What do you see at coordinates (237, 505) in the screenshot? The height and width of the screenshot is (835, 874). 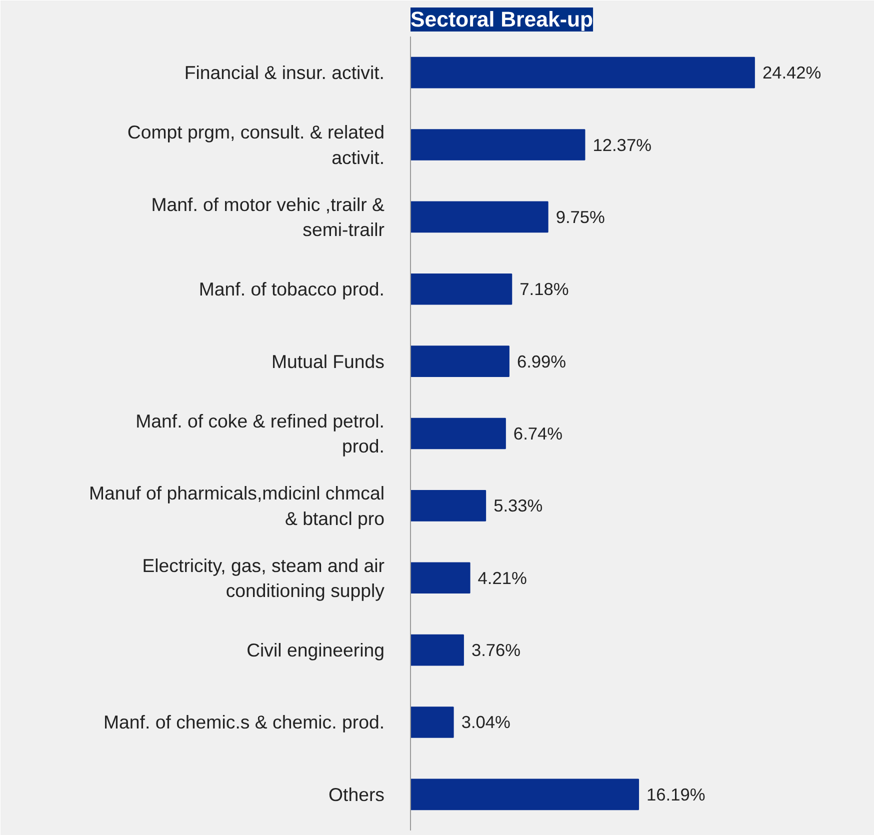 I see `y-tick-label: Manuf of pharmicals,mdicinl chmcal & btancl pro` at bounding box center [237, 505].